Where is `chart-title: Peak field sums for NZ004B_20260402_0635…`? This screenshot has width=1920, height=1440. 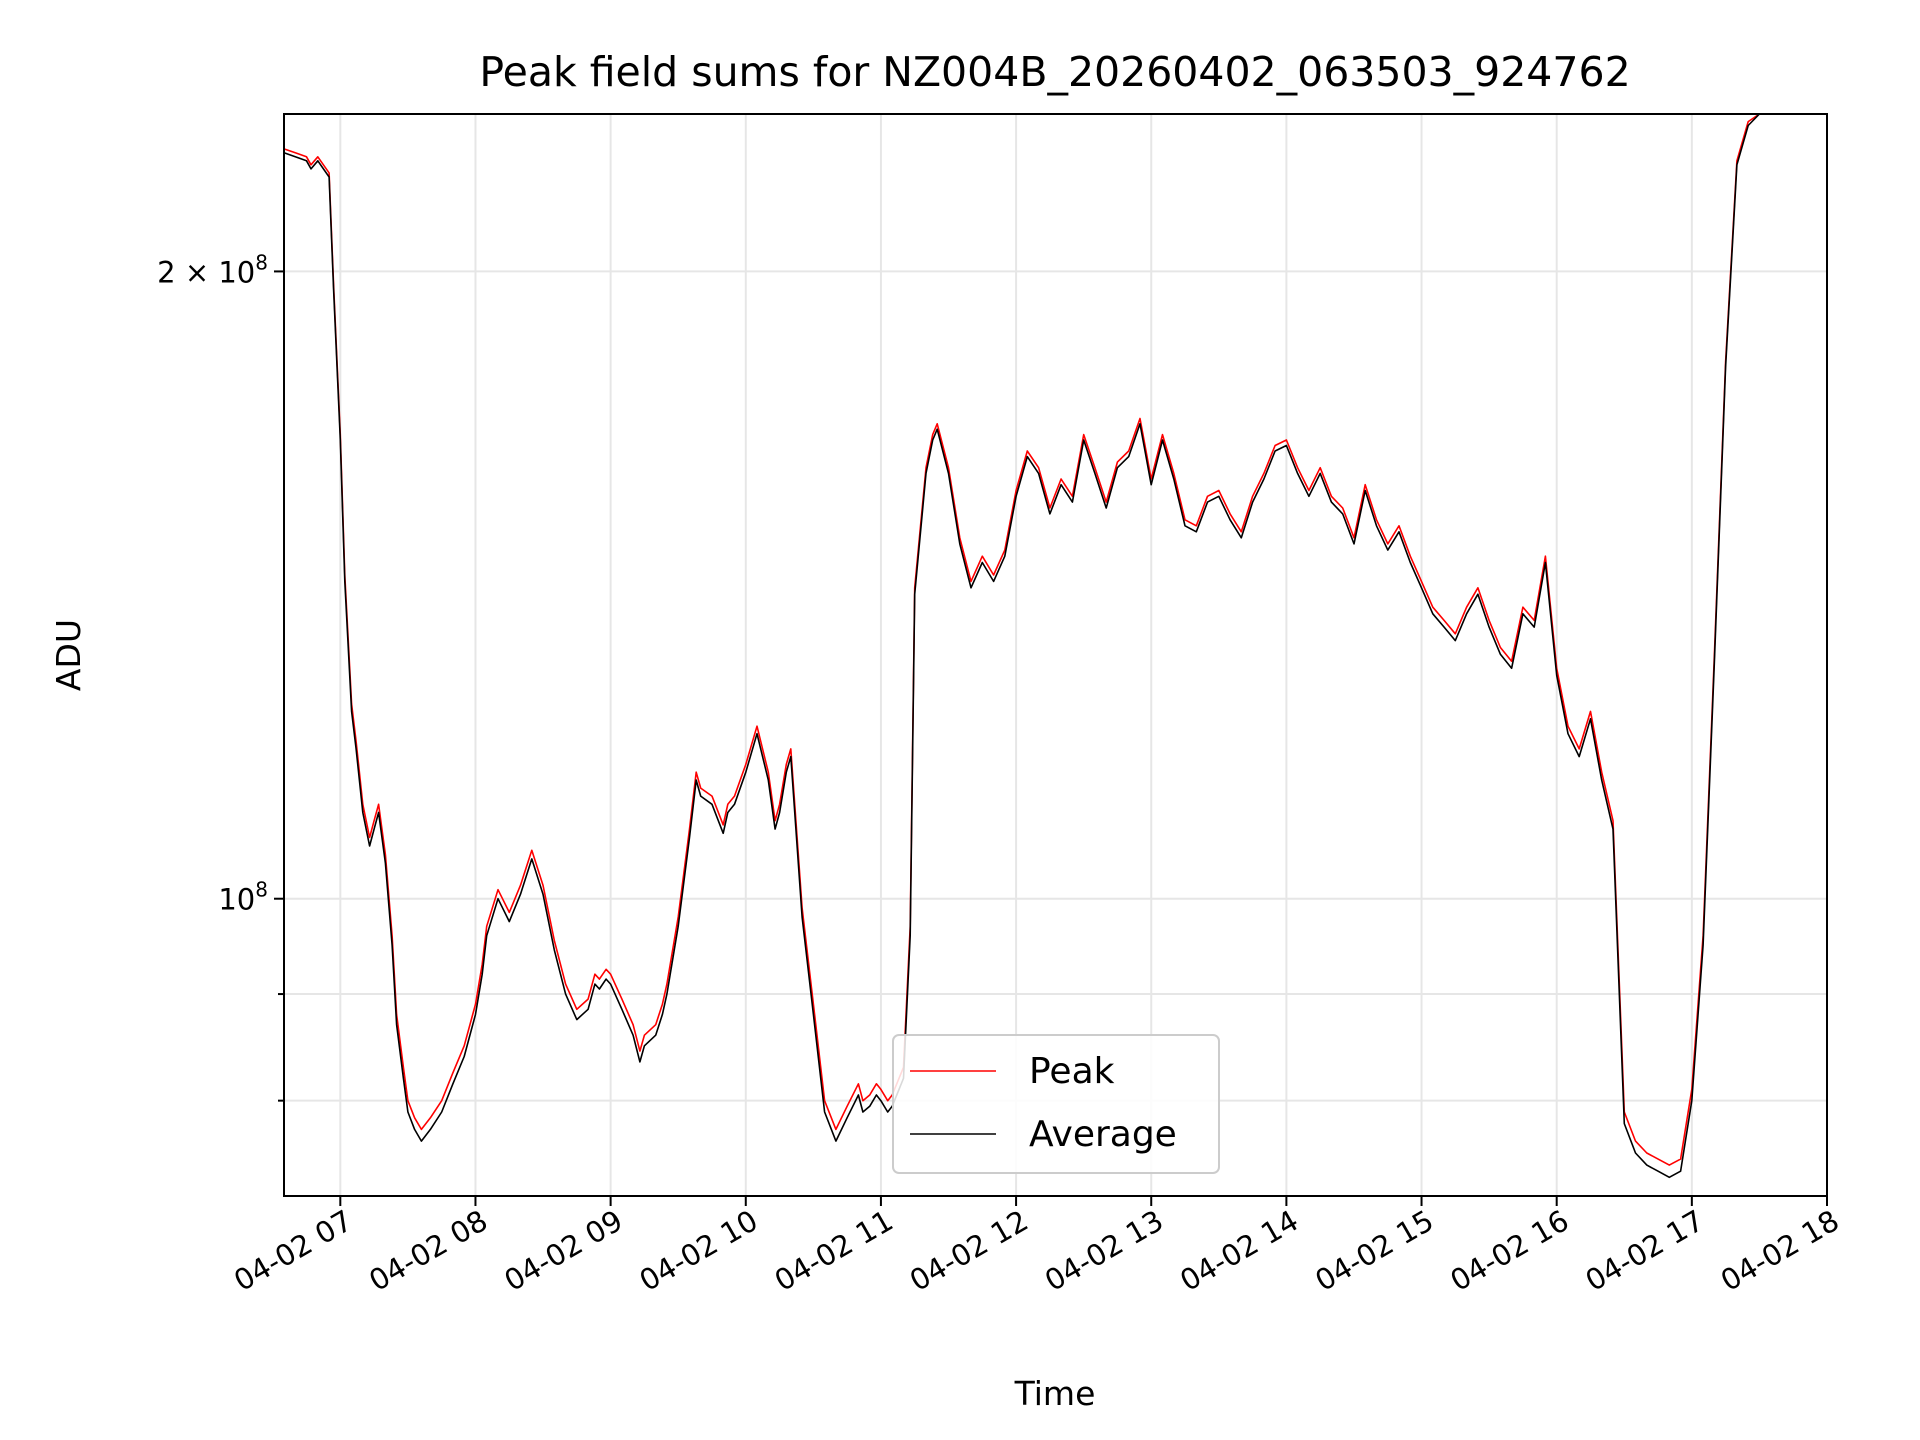
chart-title: Peak field sums for NZ004B_20260402_0635… is located at coordinates (1054, 72).